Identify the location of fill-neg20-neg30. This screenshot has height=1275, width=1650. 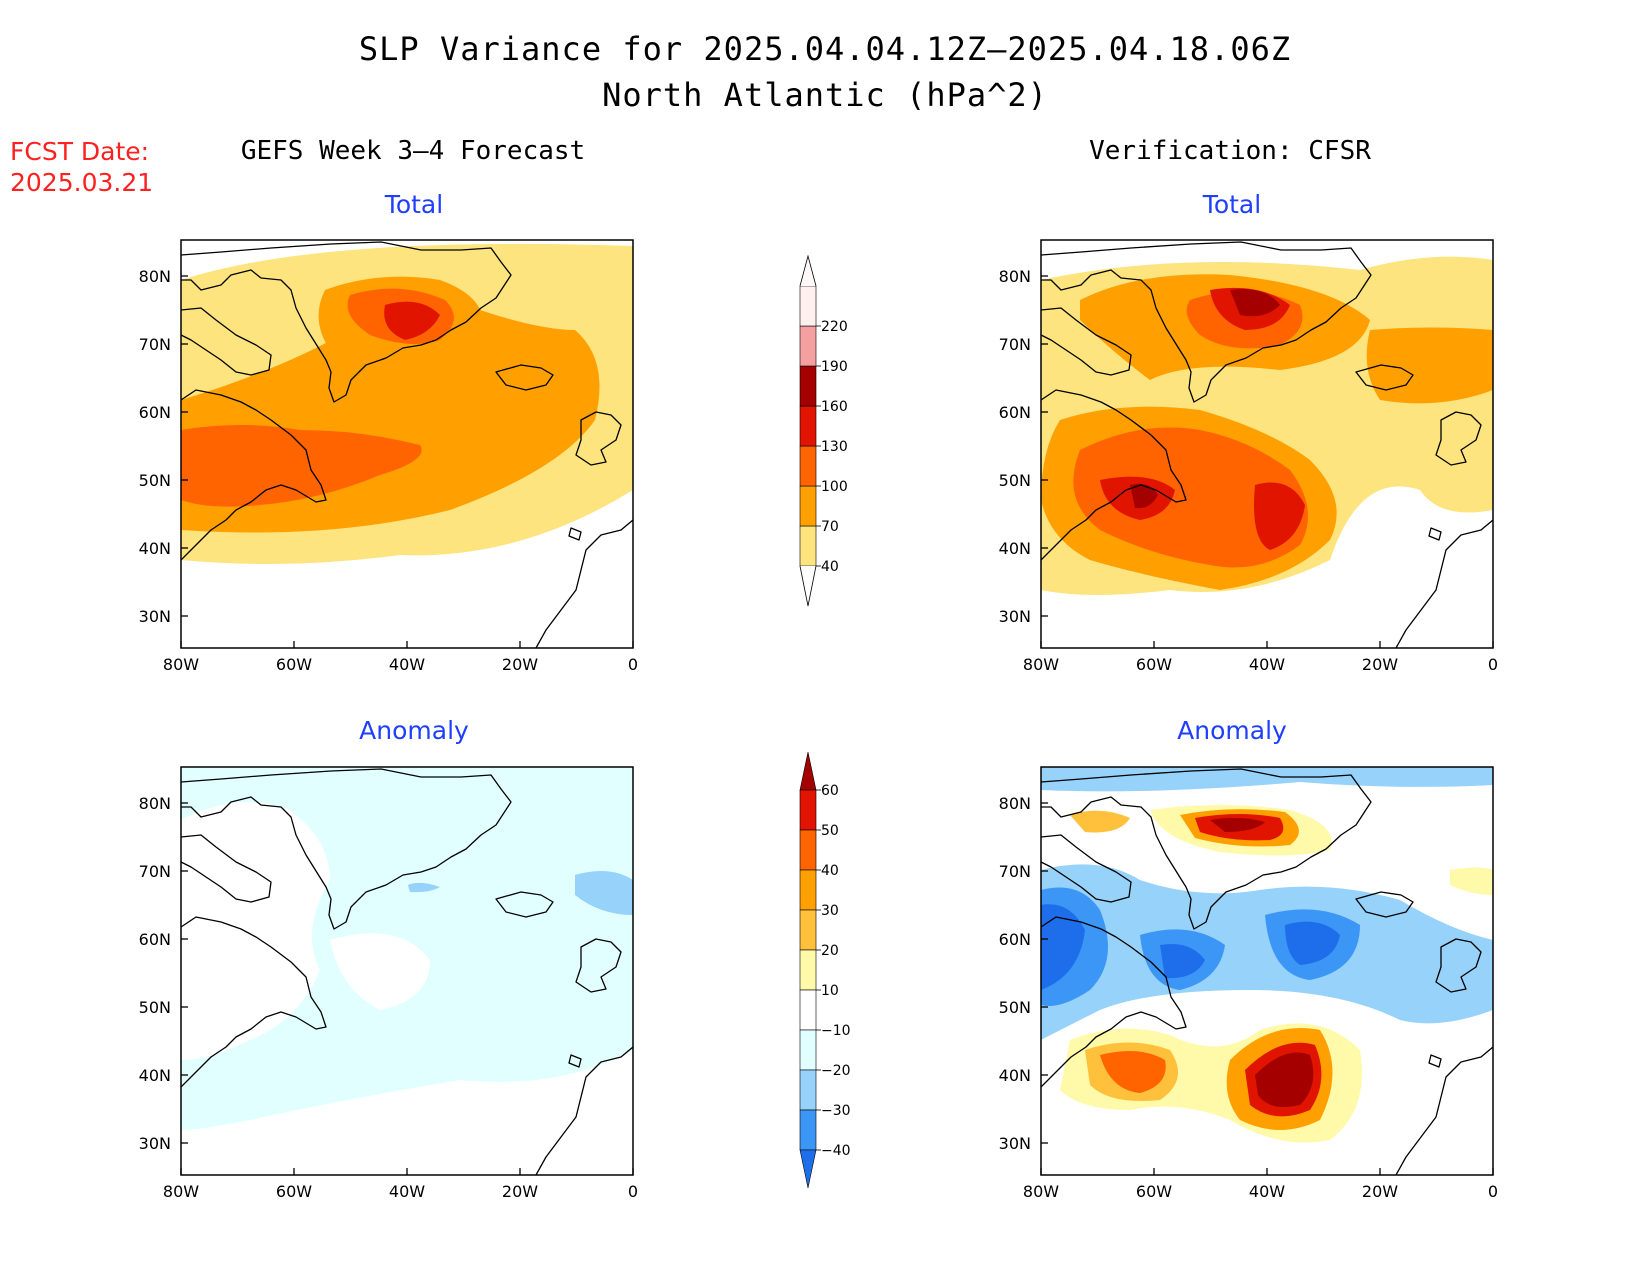
(604, 893).